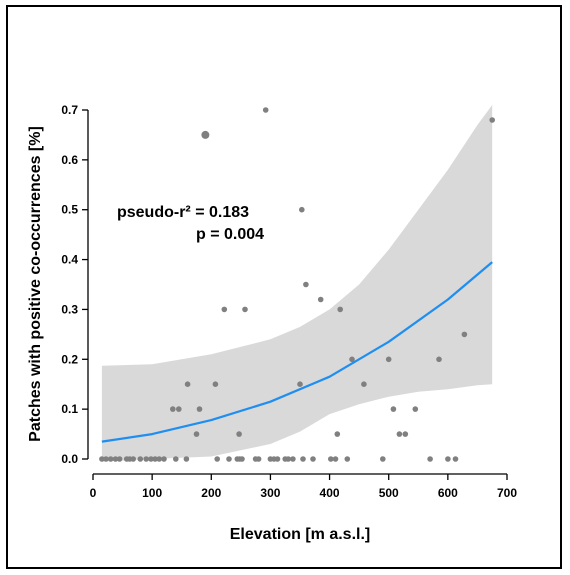 This screenshot has height=575, width=570. I want to click on x-tick-label: 300, so click(270, 493).